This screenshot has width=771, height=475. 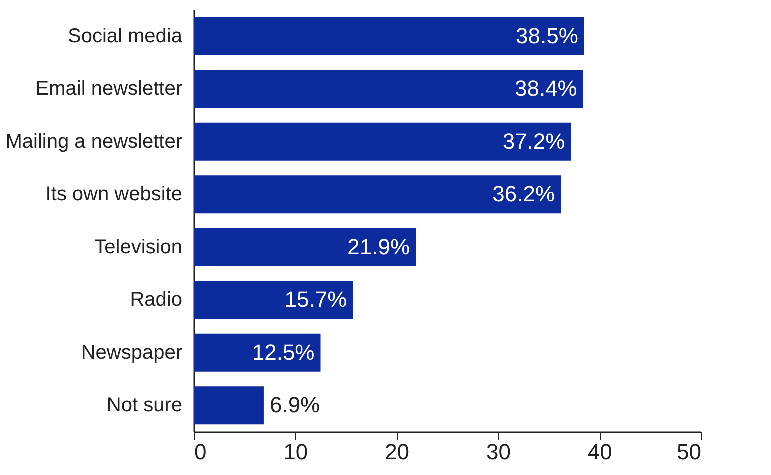 What do you see at coordinates (114, 195) in the screenshot?
I see `y-tick-label: Its own website` at bounding box center [114, 195].